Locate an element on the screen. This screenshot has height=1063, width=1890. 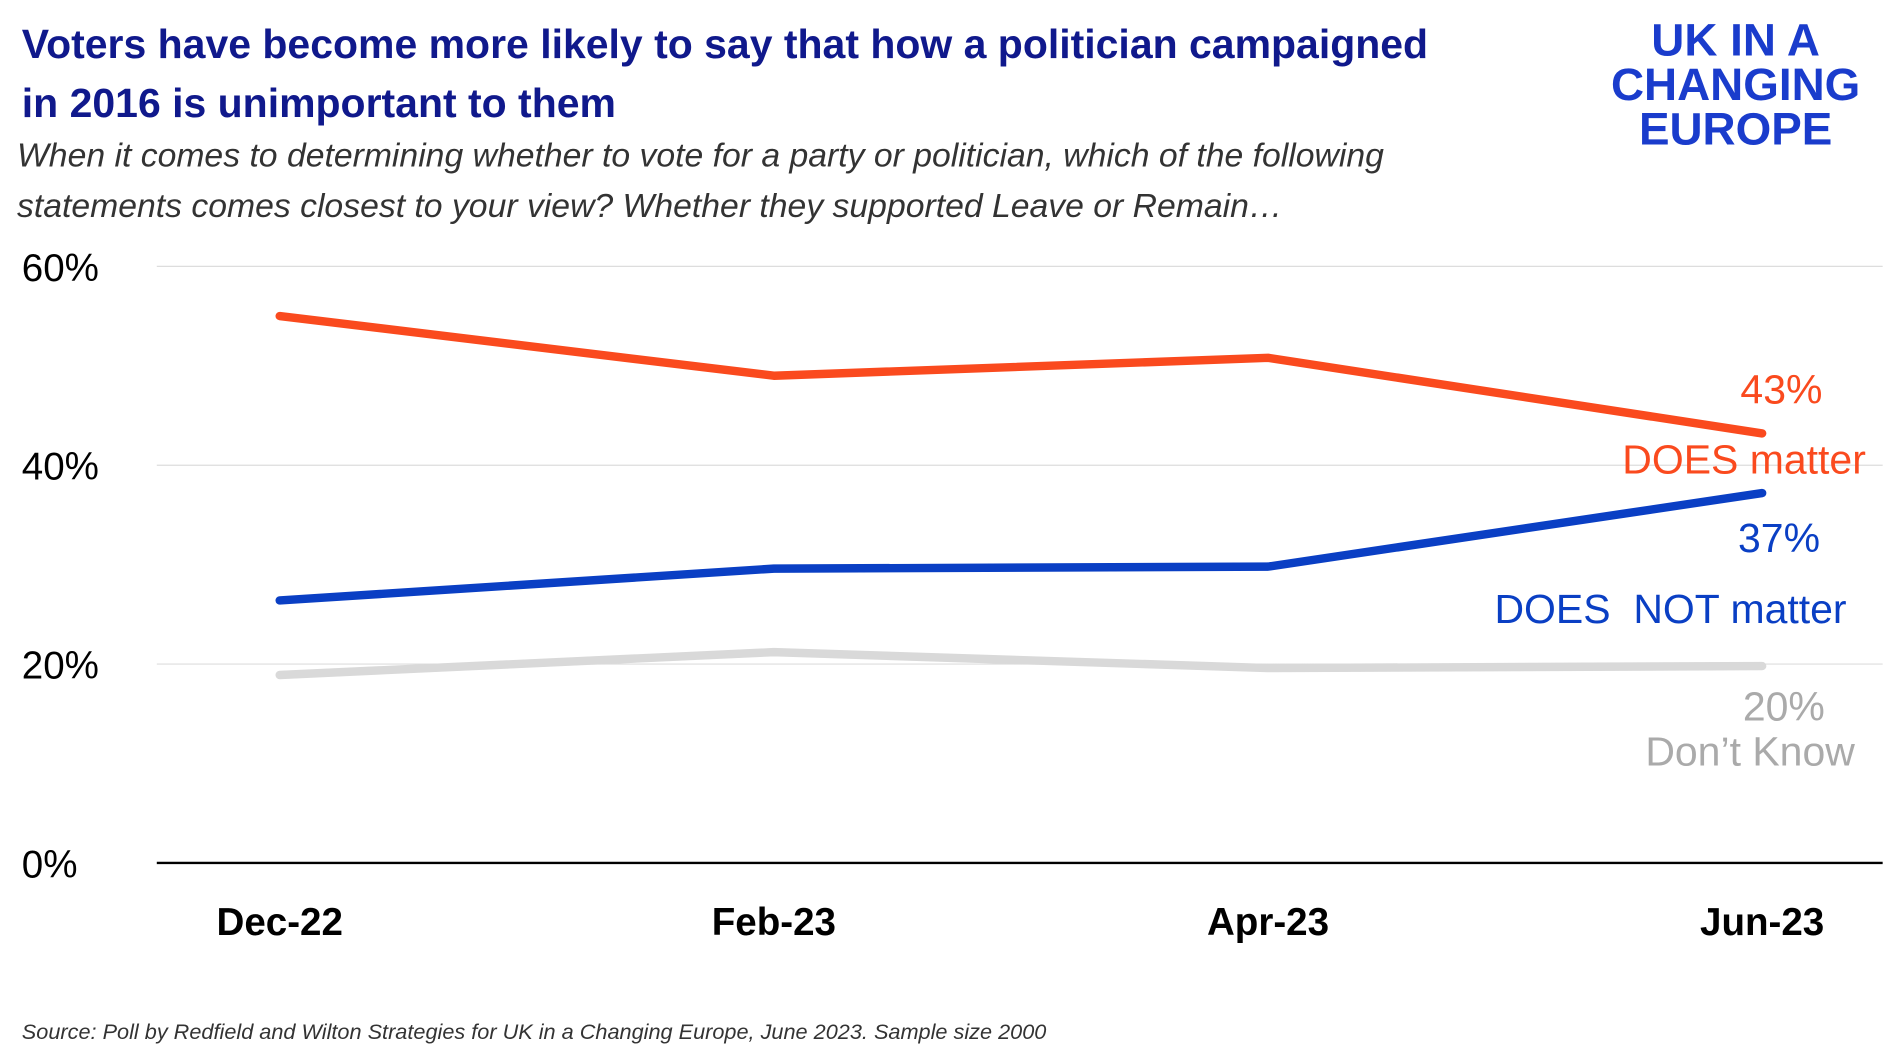
y-tick-label: 20% is located at coordinates (60, 666).